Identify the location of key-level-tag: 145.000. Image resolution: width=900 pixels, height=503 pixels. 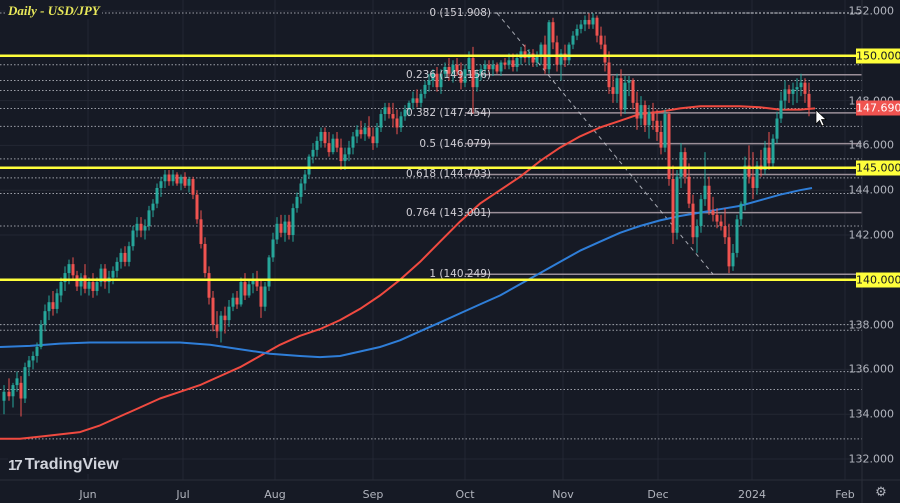
(878, 168).